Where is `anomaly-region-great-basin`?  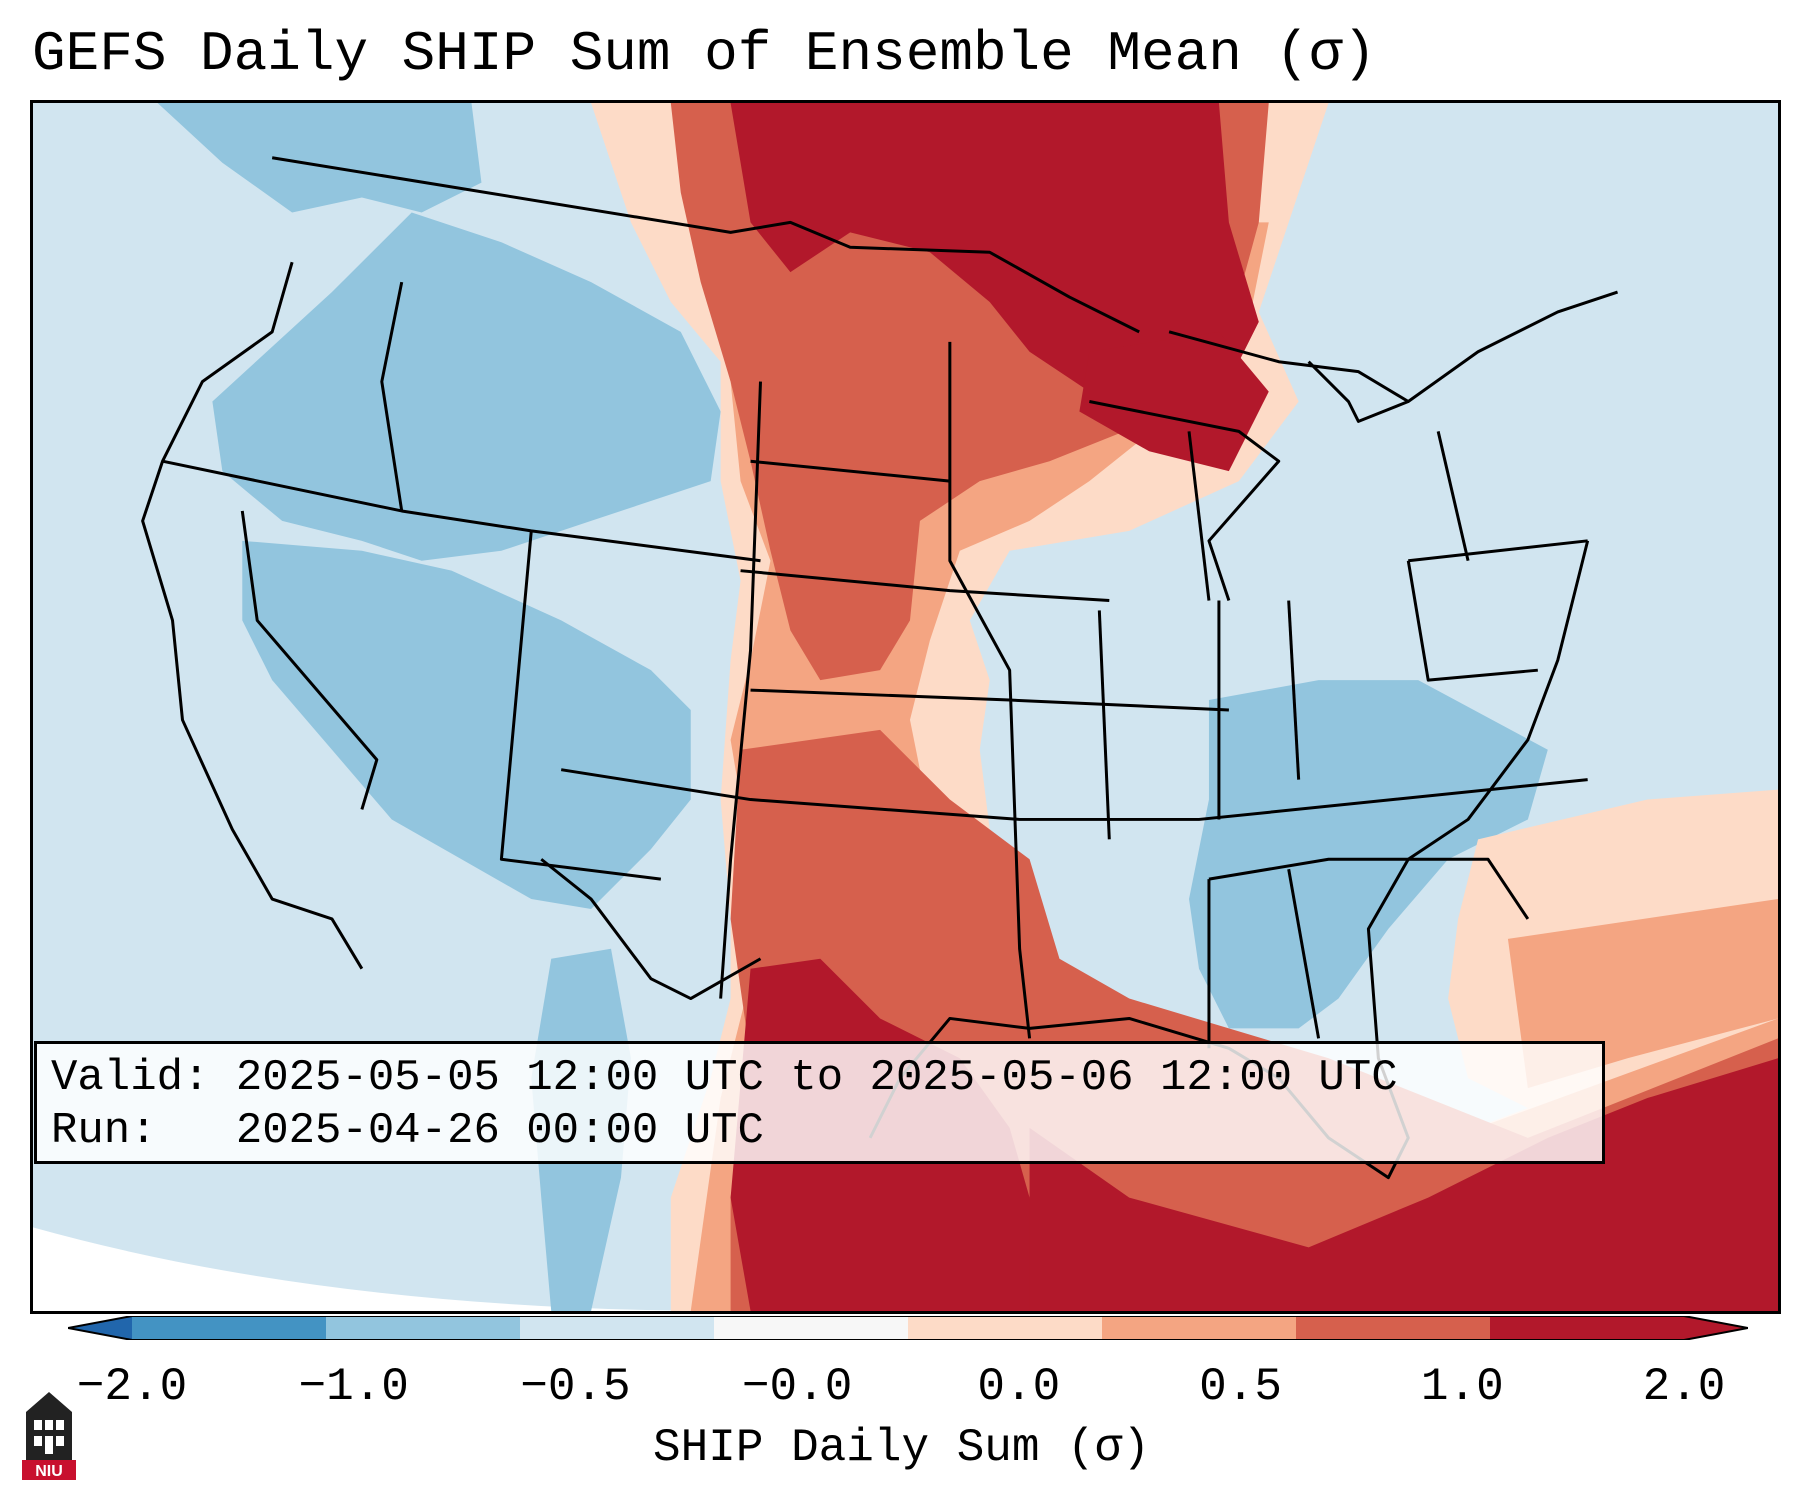
anomaly-region-great-basin is located at coordinates (466, 724).